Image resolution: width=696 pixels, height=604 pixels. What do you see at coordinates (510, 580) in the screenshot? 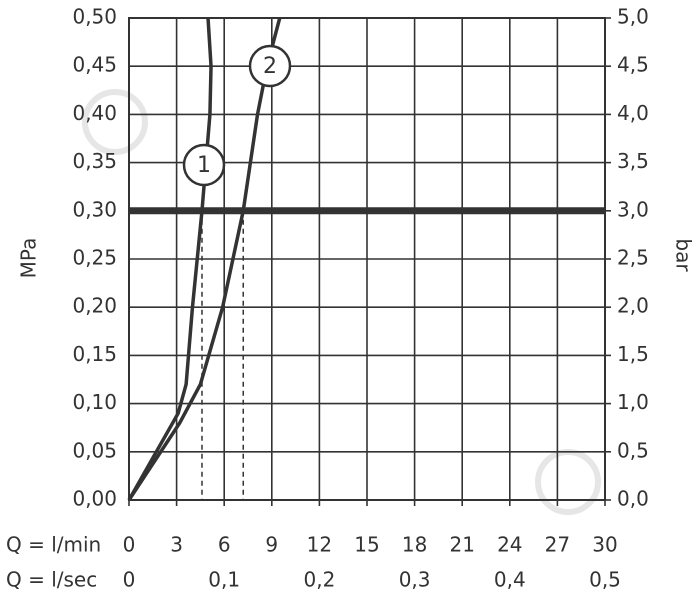
I see `x2-tick-label: 0,4` at bounding box center [510, 580].